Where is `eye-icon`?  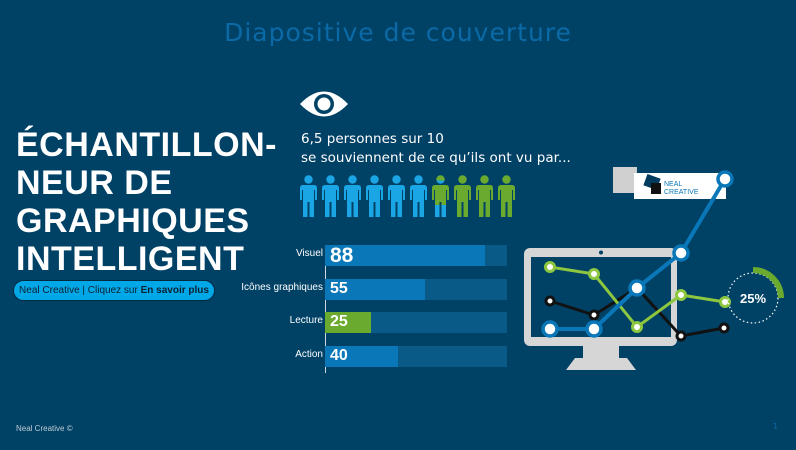
eye-icon is located at coordinates (324, 104).